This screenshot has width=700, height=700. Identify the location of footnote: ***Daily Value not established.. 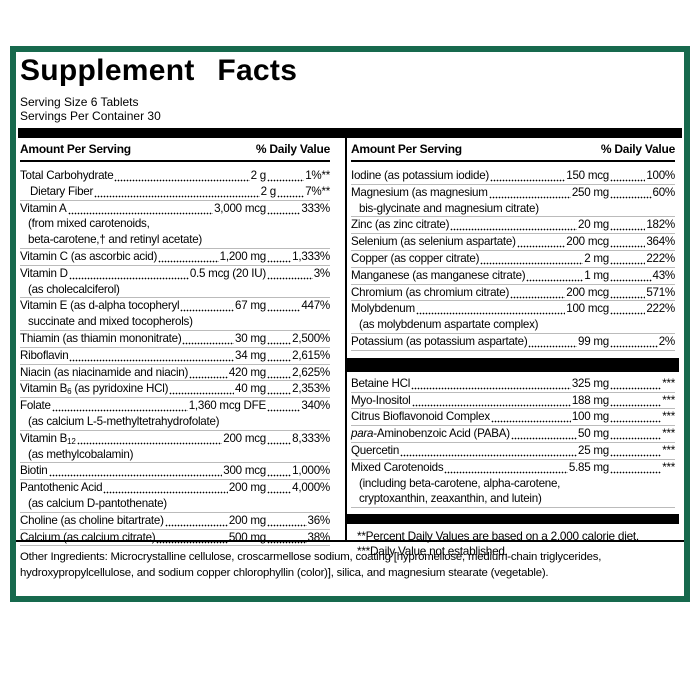
(432, 551).